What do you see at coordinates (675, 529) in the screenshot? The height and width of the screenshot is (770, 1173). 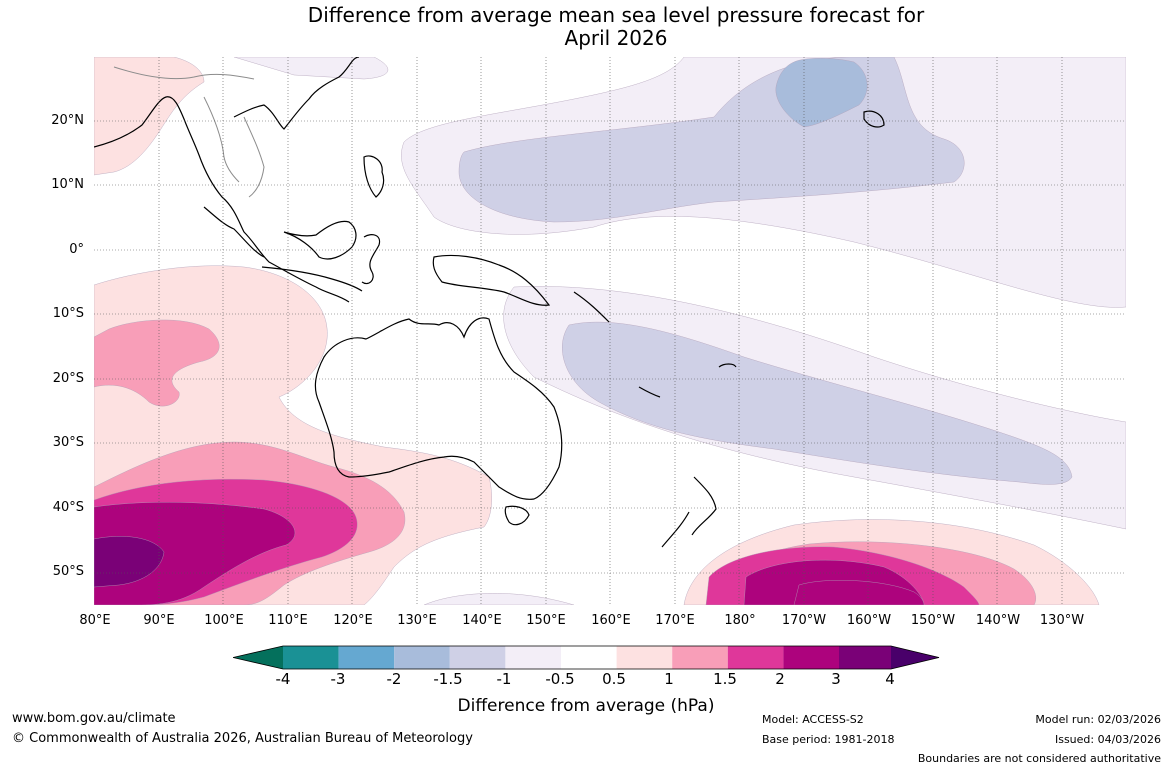 I see `new-zealand-south` at bounding box center [675, 529].